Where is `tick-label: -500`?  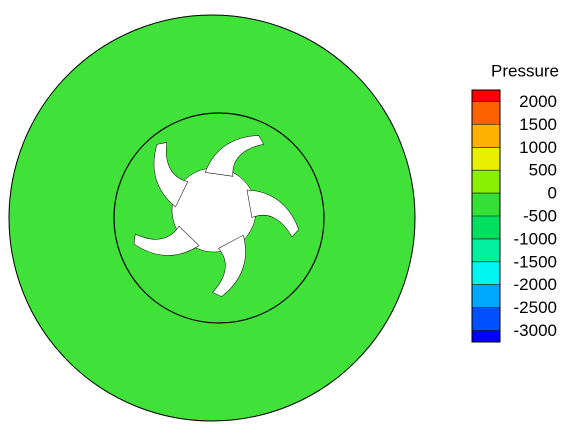 tick-label: -500 is located at coordinates (540, 215).